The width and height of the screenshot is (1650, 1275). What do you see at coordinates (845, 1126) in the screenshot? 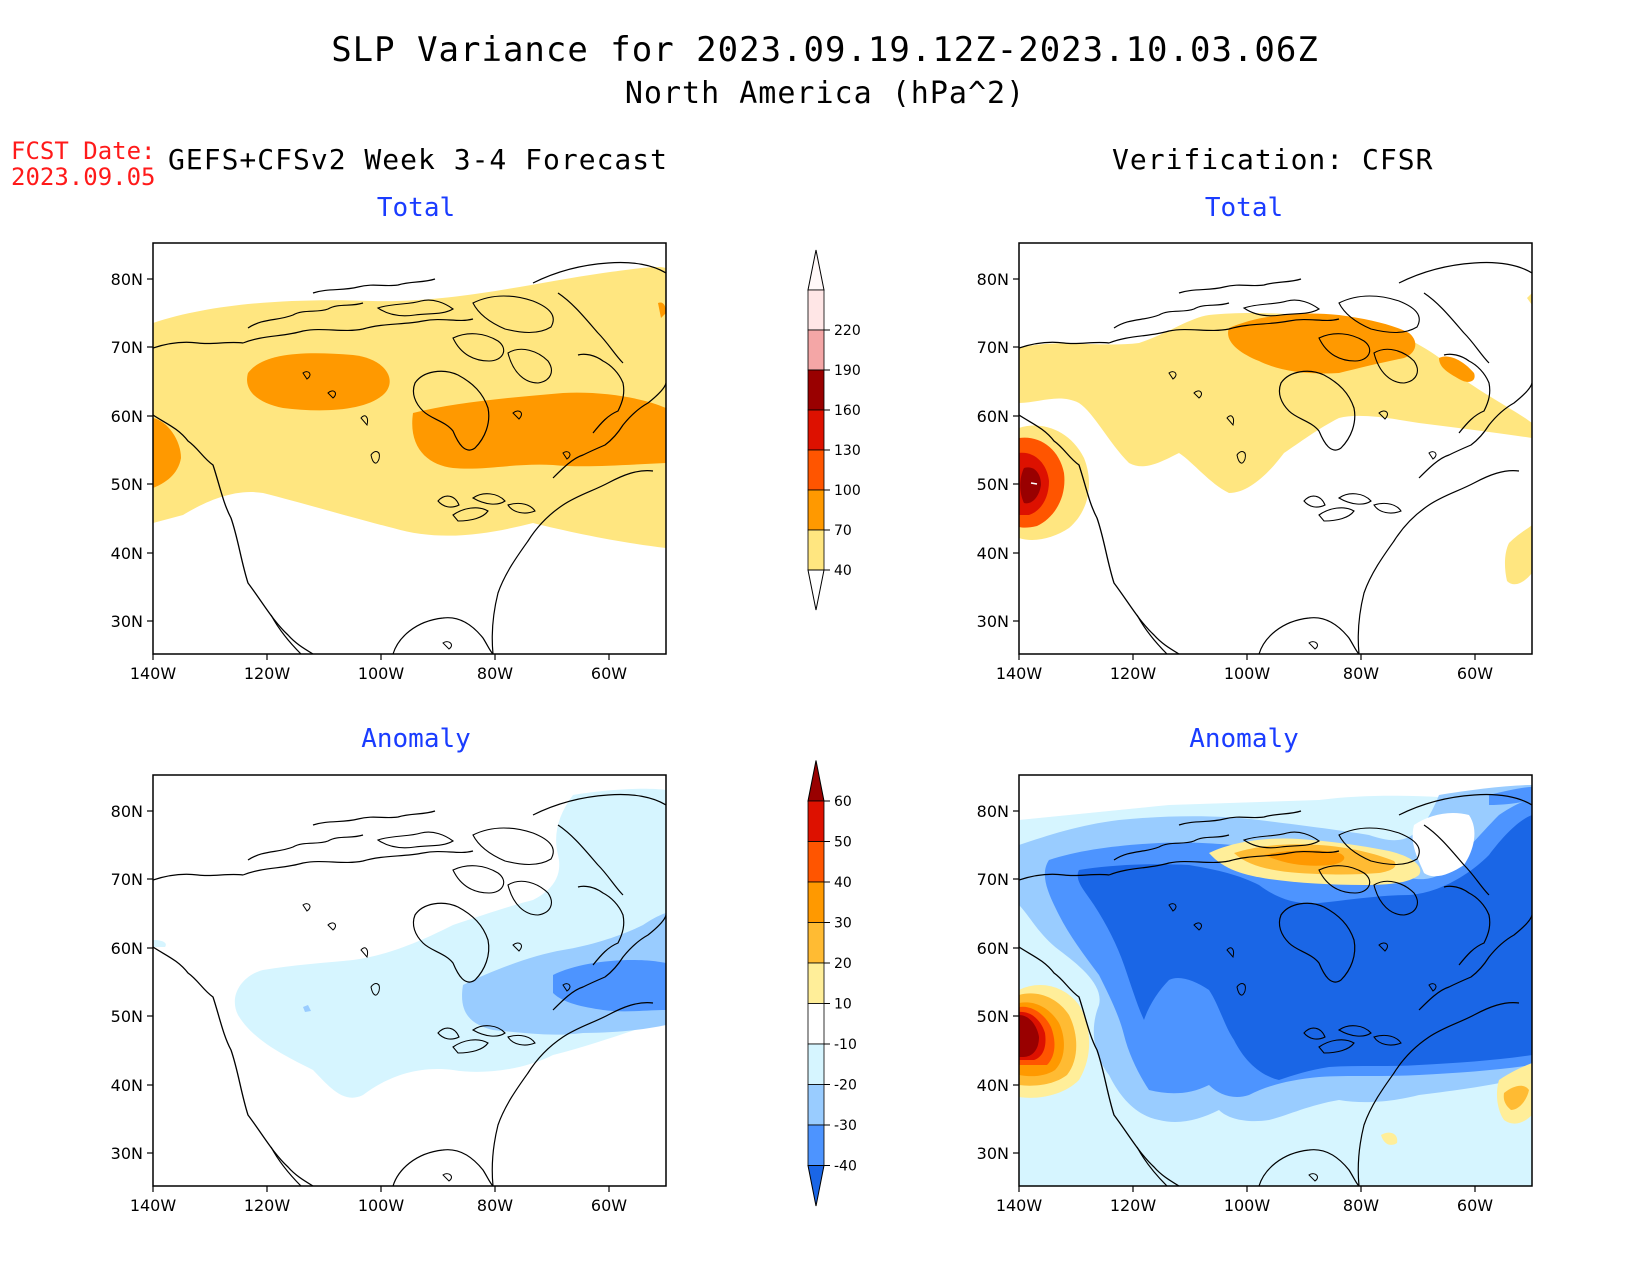
I see `colorbar-level-label: -30` at bounding box center [845, 1126].